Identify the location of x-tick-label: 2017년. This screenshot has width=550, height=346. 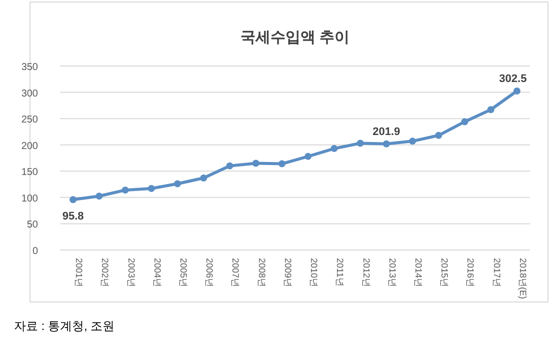
(497, 273).